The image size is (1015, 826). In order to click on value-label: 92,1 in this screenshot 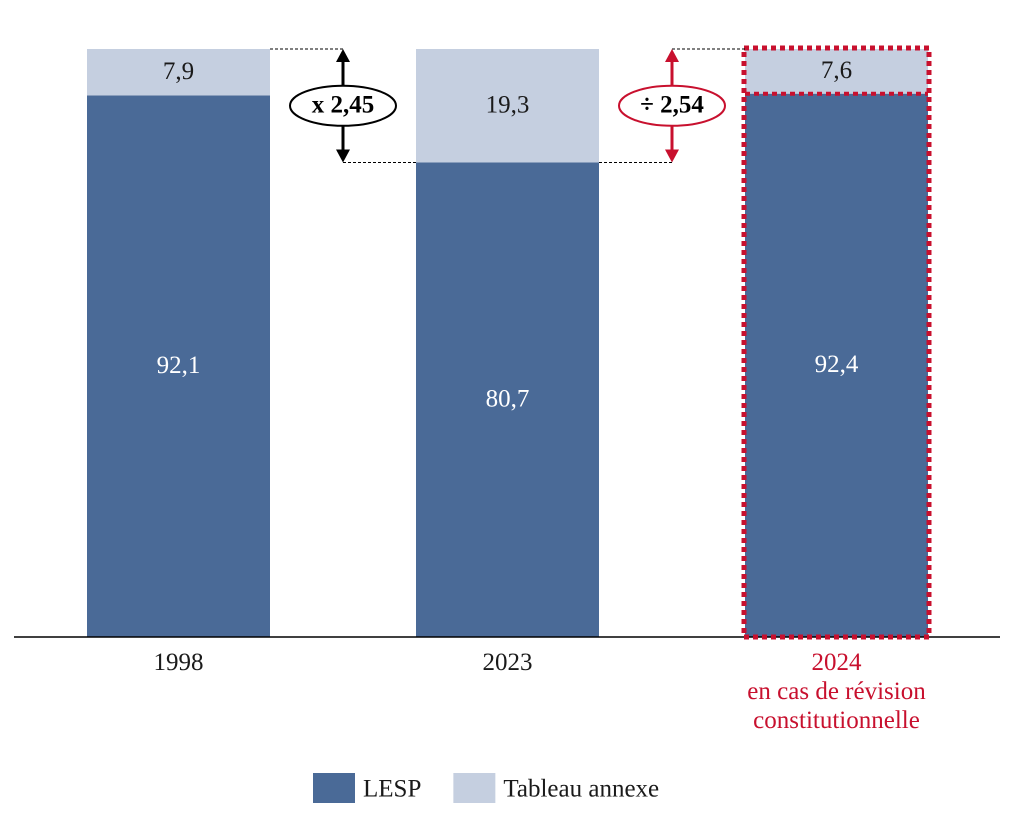, I will do `click(179, 365)`.